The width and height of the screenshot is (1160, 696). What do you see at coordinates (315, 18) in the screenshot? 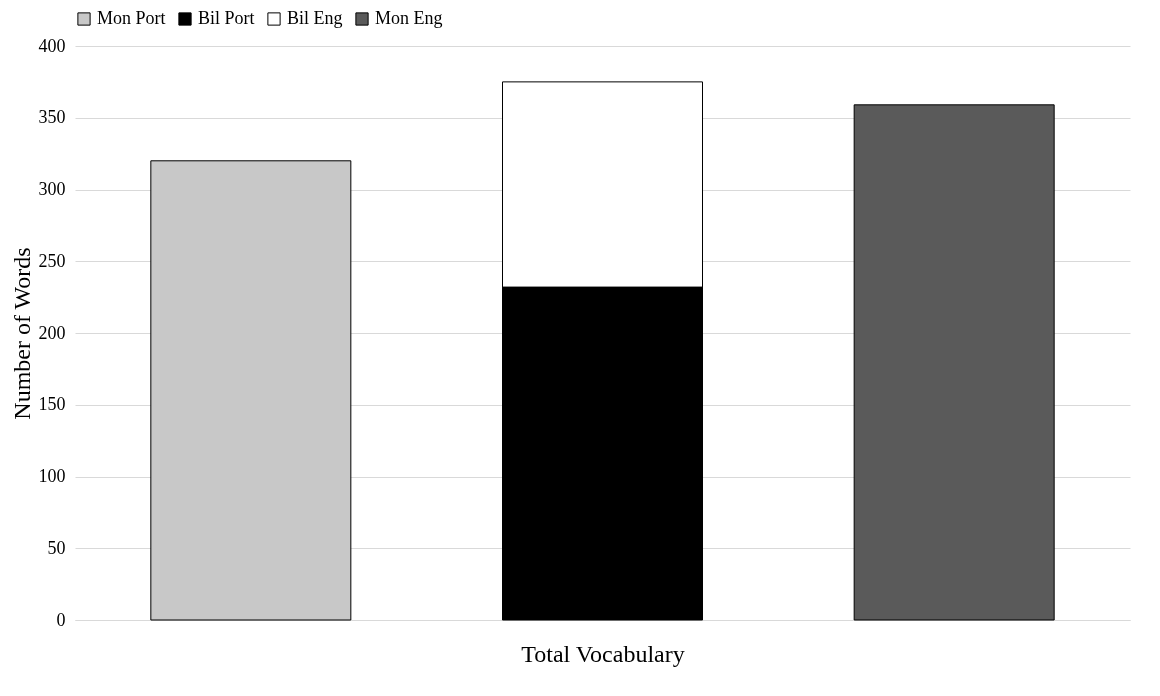
I see `legend-label: Bil Eng` at bounding box center [315, 18].